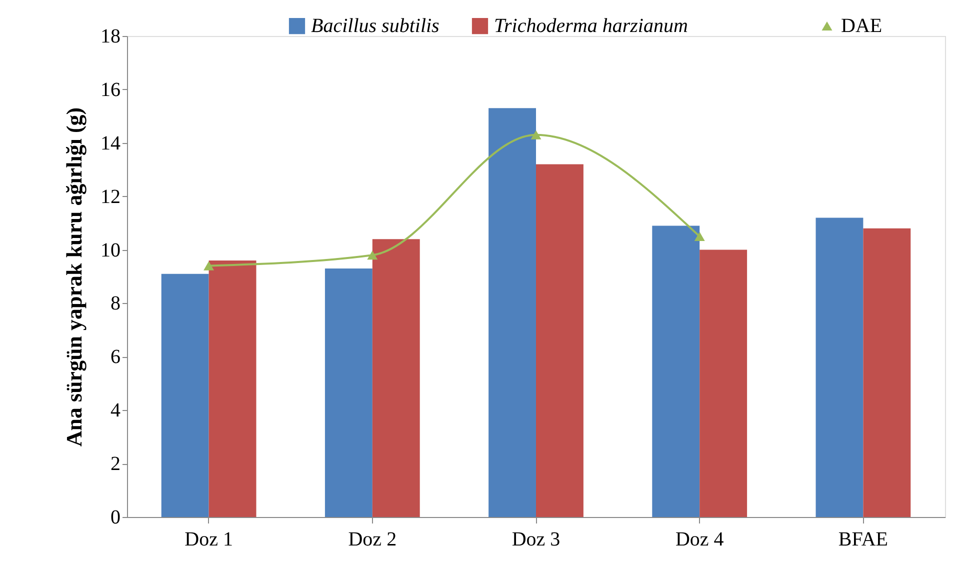  Describe the element at coordinates (372, 539) in the screenshot. I see `x-tick-label: Doz 2` at that location.